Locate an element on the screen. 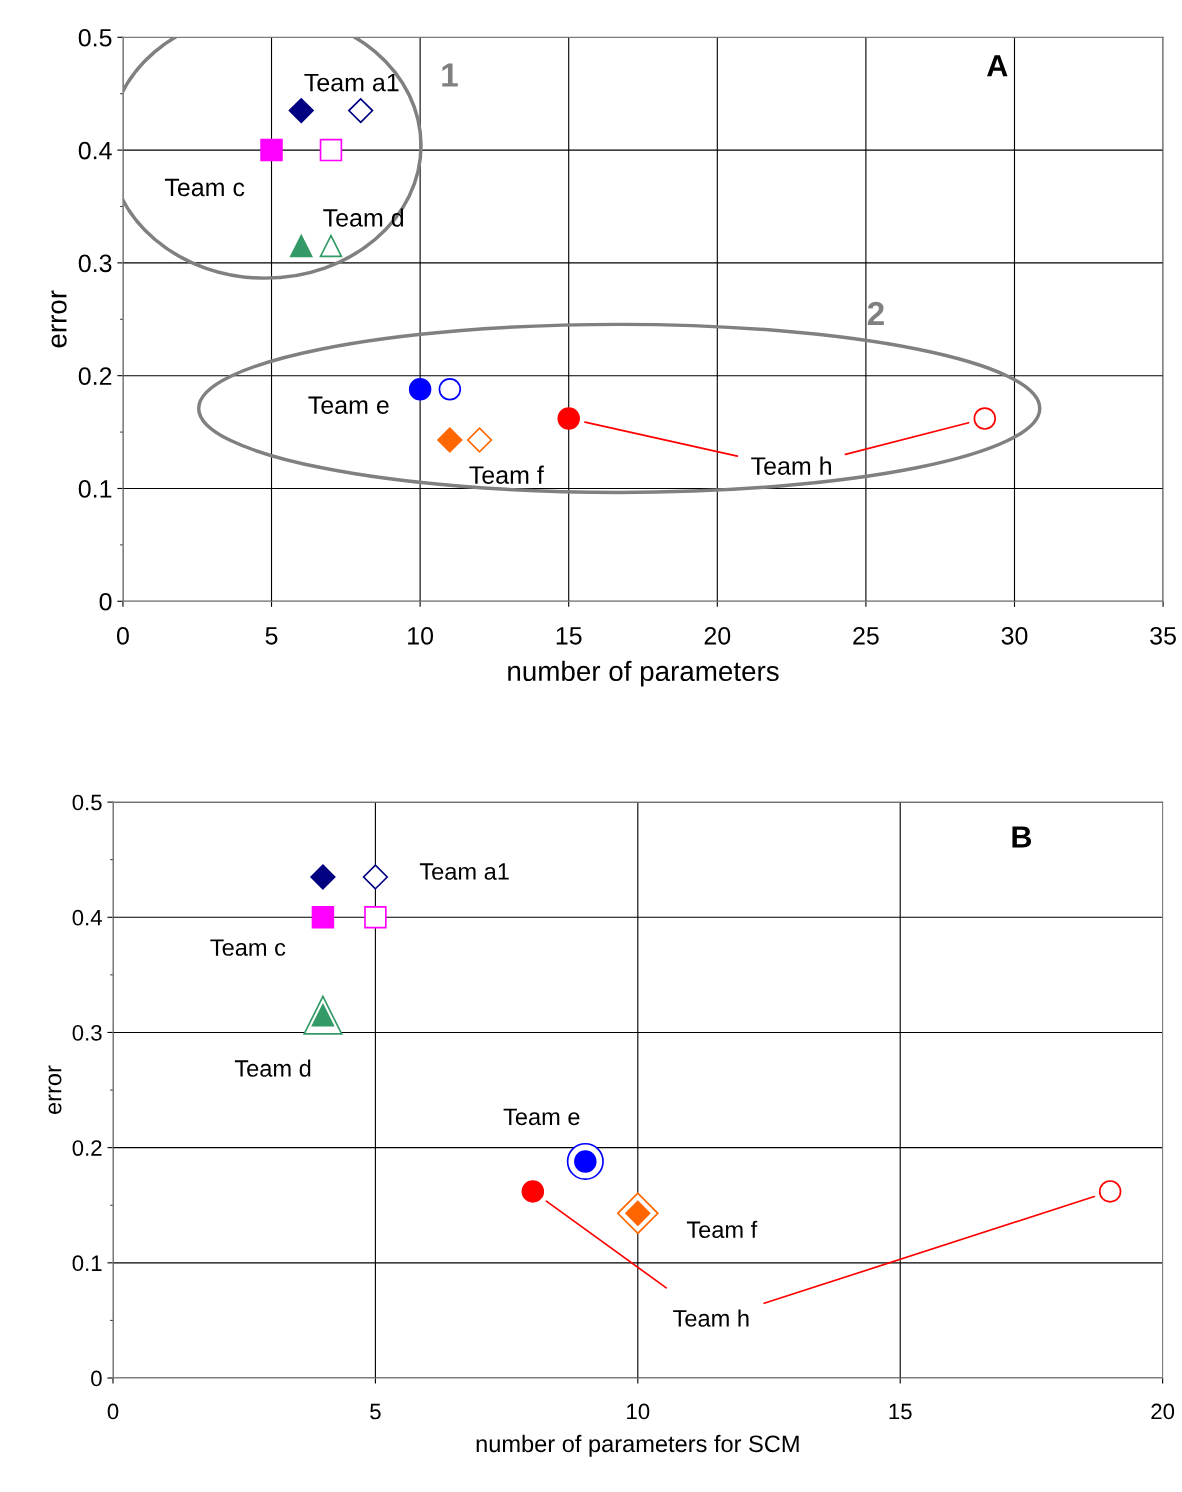 The image size is (1182, 1492). x-tick-label: 30 is located at coordinates (1014, 635).